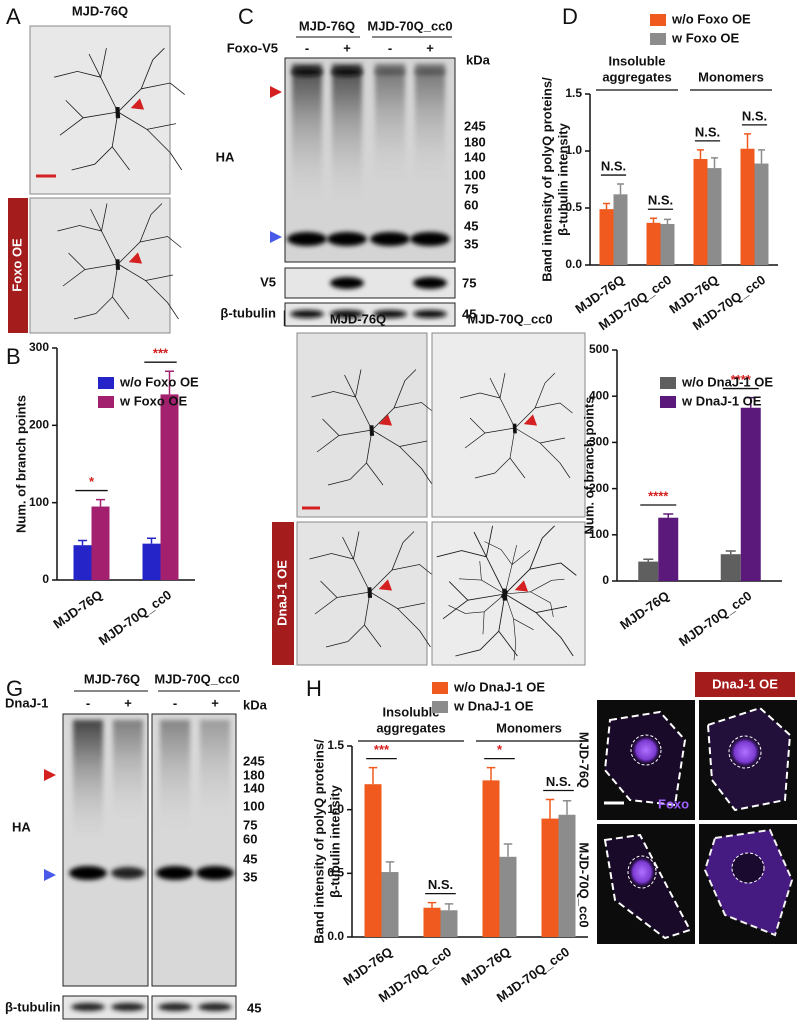 This screenshot has width=800, height=1027. I want to click on y-tick-label: 400, so click(599, 395).